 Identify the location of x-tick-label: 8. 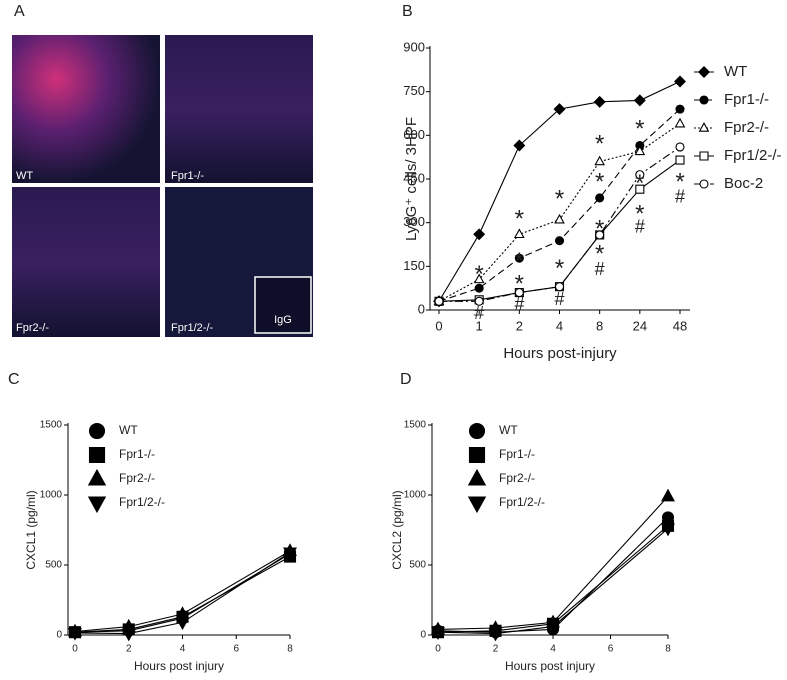
(668, 649).